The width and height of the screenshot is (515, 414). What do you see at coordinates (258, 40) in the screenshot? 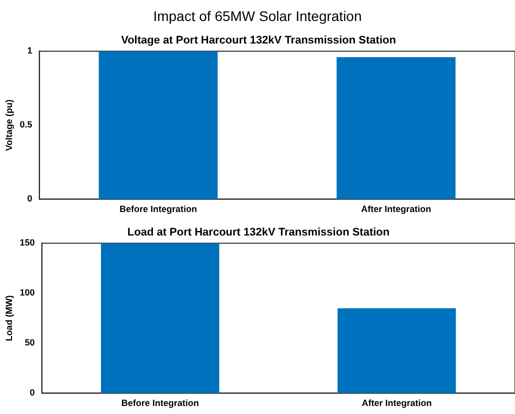
I see `chart-subtitle: Voltage at Port Harcourt 132kV Transmission Station` at bounding box center [258, 40].